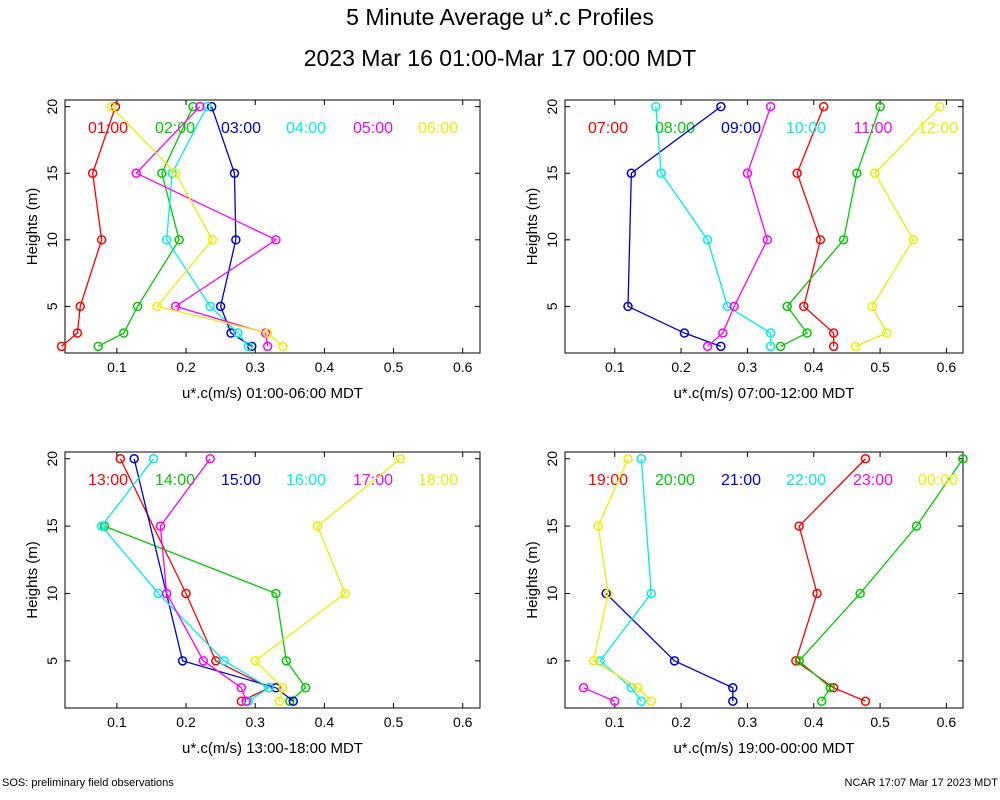  Describe the element at coordinates (186, 722) in the screenshot. I see `x-tick-label: 0.2` at that location.